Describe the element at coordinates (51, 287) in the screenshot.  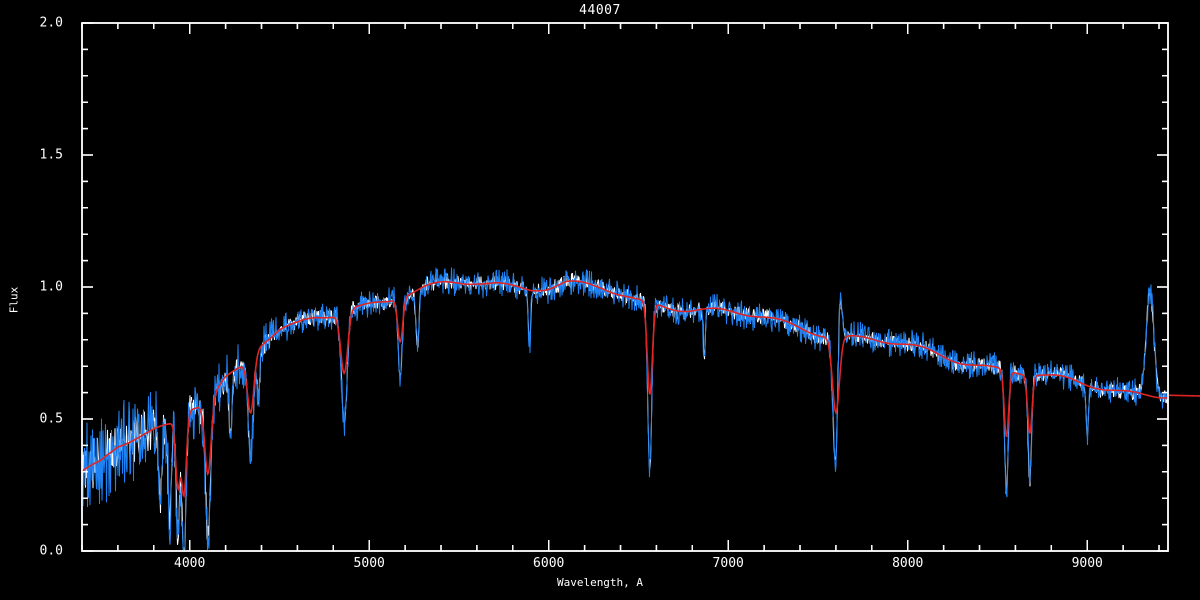
I see `y-tick-label: 1.0` at that location.